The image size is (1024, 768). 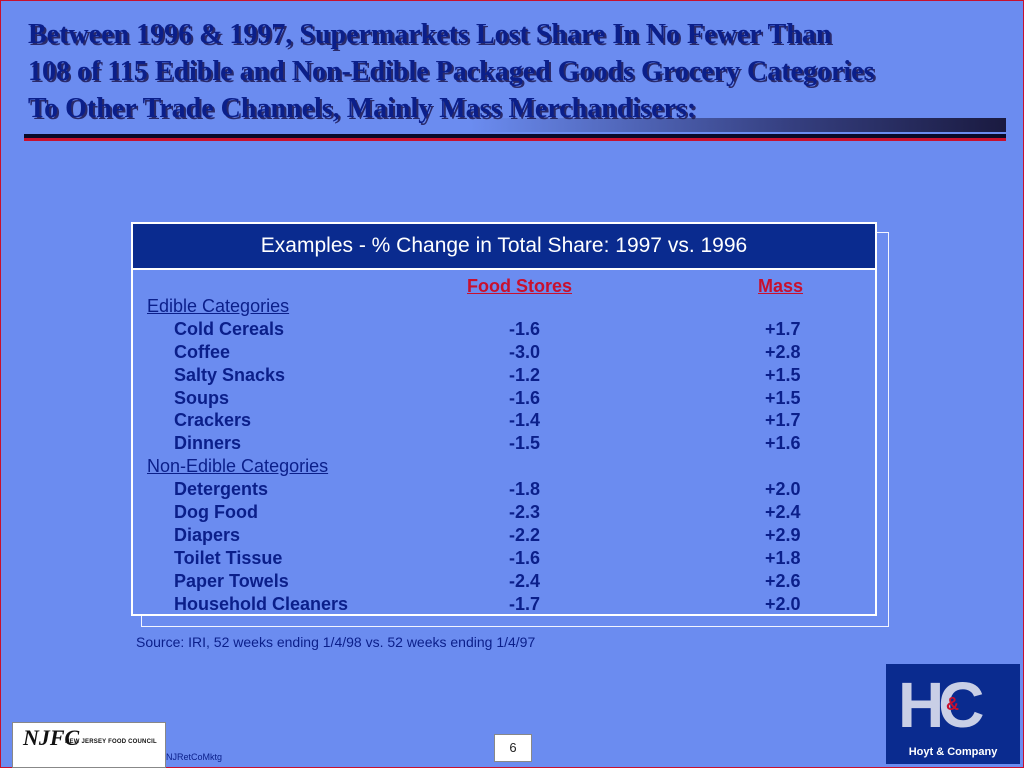 I want to click on section-row: Non-Edible Categories, so click(x=504, y=467).